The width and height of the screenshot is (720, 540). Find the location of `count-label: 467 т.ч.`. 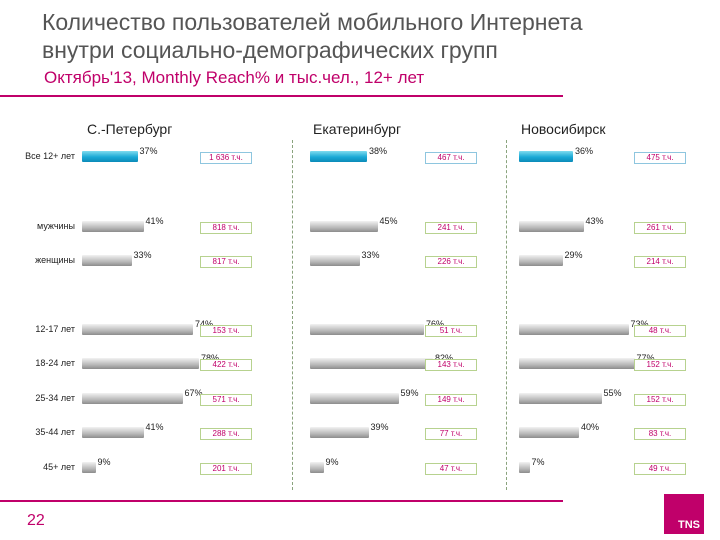

count-label: 467 т.ч. is located at coordinates (451, 158).